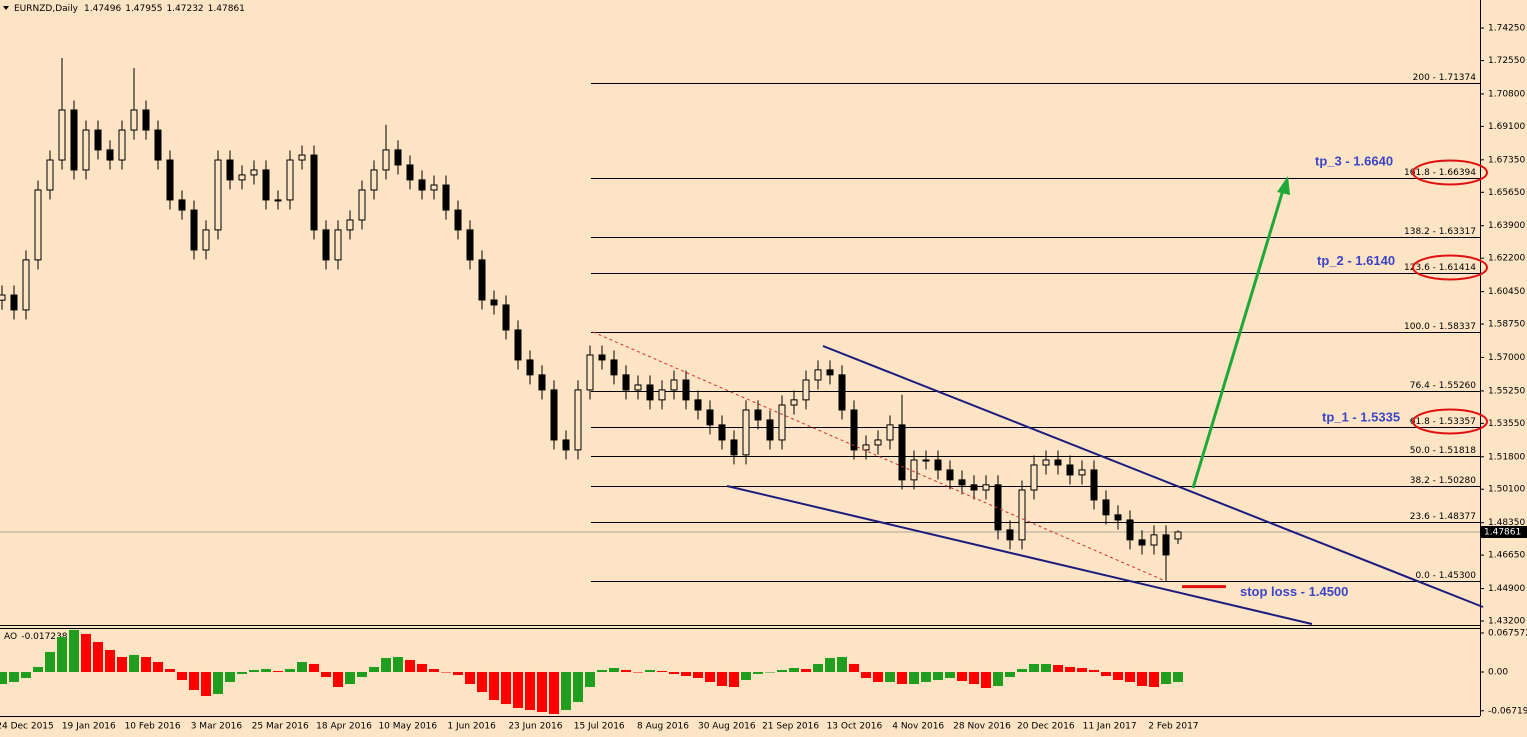  What do you see at coordinates (1354, 160) in the screenshot?
I see `annotation: tp_3 - 1.6640` at bounding box center [1354, 160].